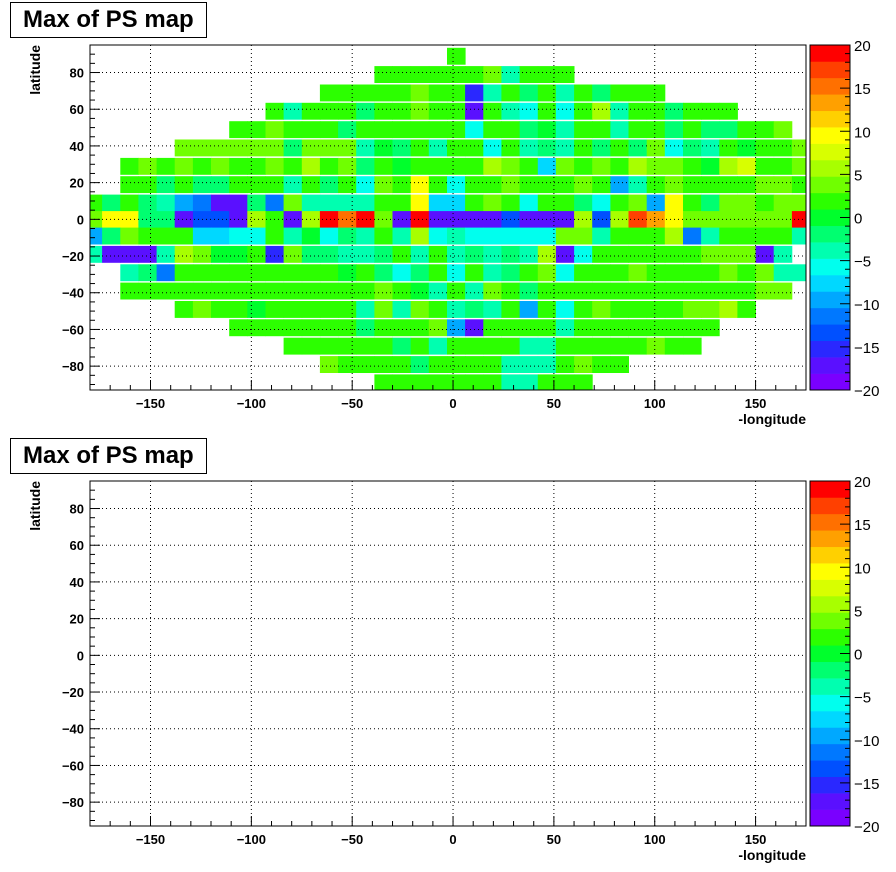  Describe the element at coordinates (452, 839) in the screenshot. I see `x-tick-label: 0` at that location.